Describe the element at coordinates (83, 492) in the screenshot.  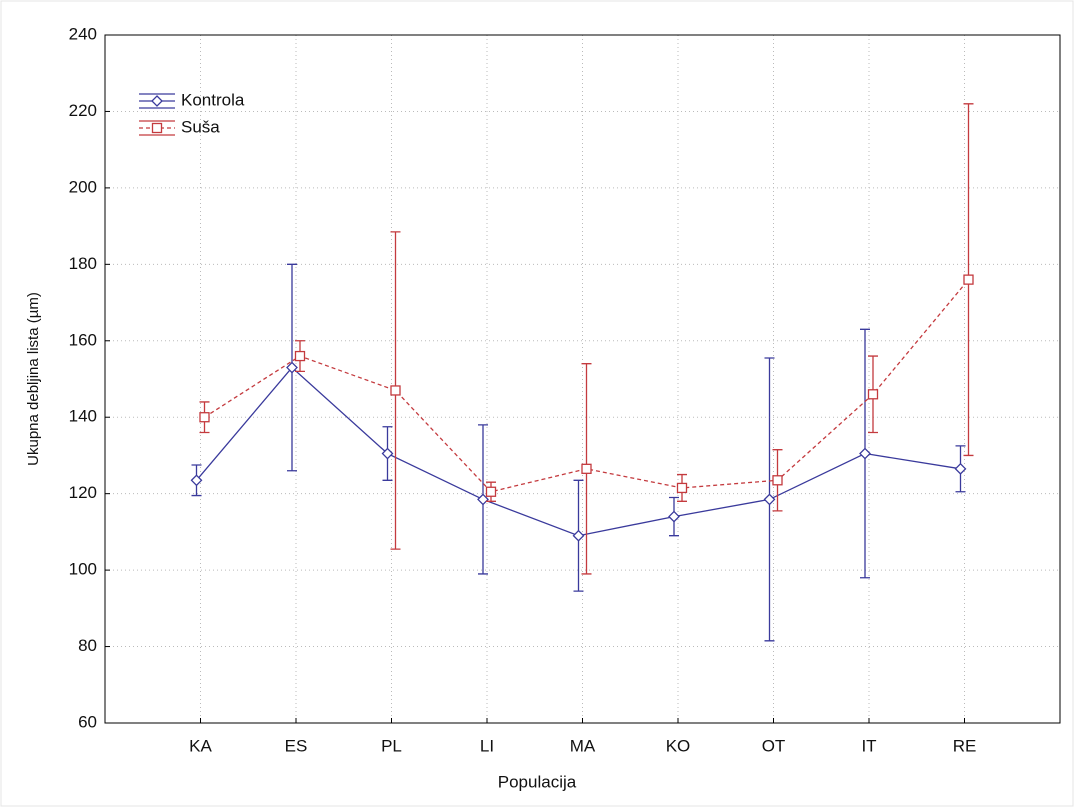
I see `y-tick-label: 120` at that location.